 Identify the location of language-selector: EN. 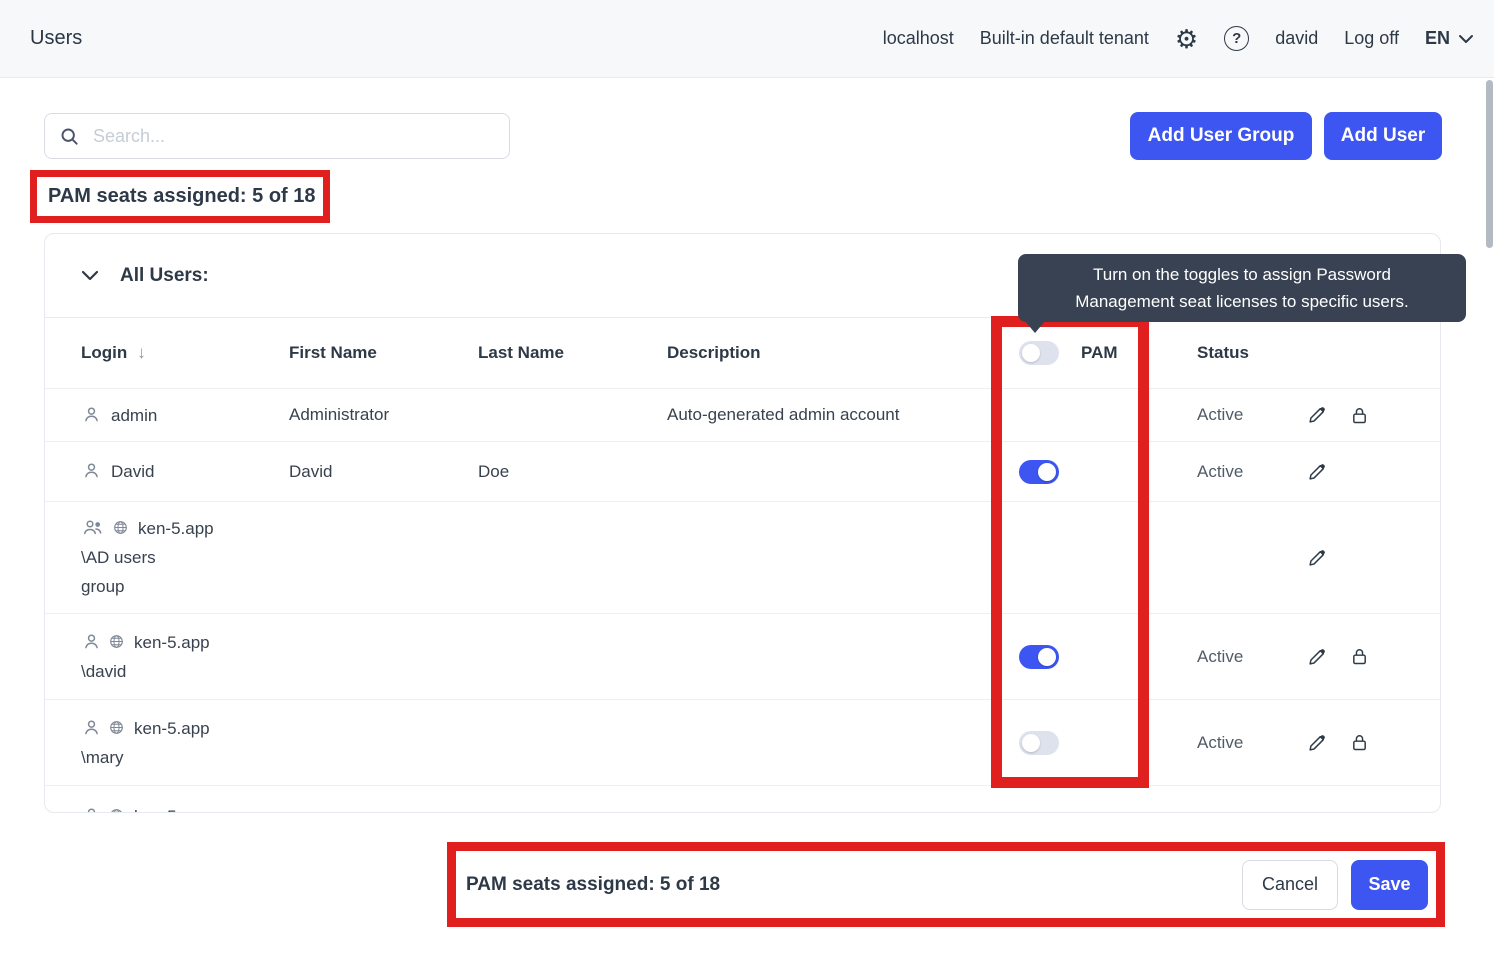
(1449, 38).